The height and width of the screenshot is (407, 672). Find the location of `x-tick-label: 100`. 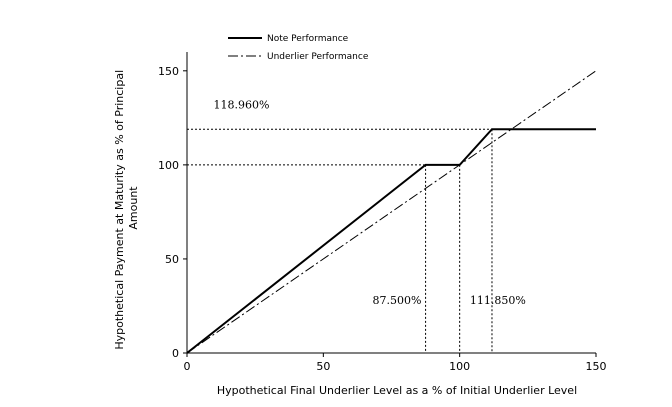

x-tick-label: 100 is located at coordinates (459, 366).